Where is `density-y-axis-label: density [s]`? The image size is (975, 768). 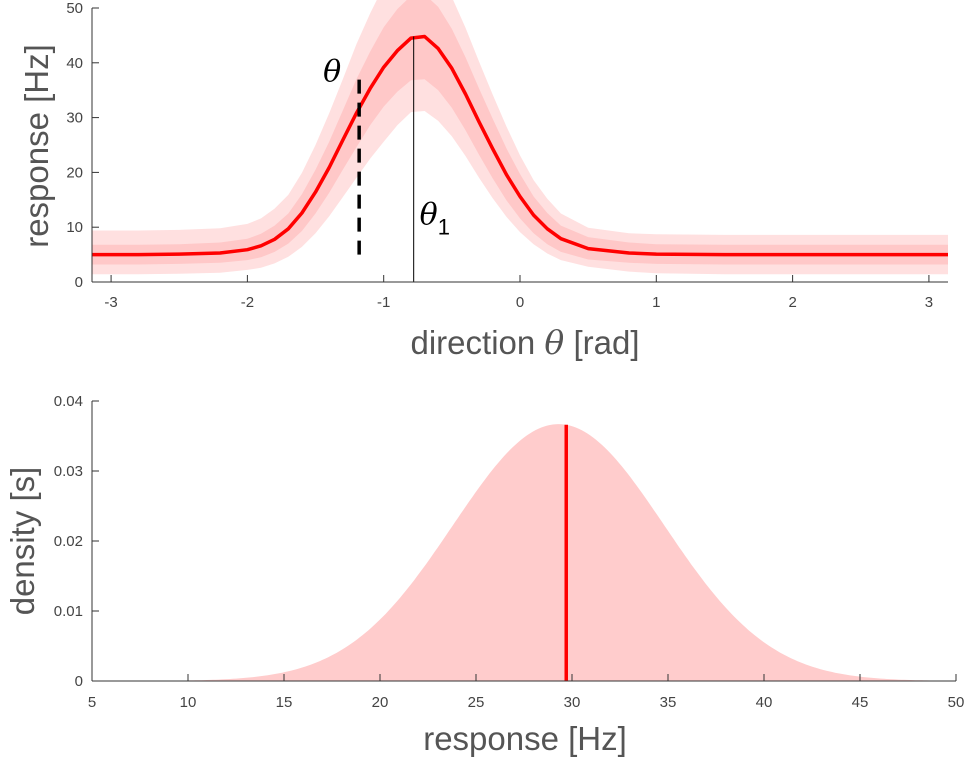
density-y-axis-label: density [s] is located at coordinates (22, 541).